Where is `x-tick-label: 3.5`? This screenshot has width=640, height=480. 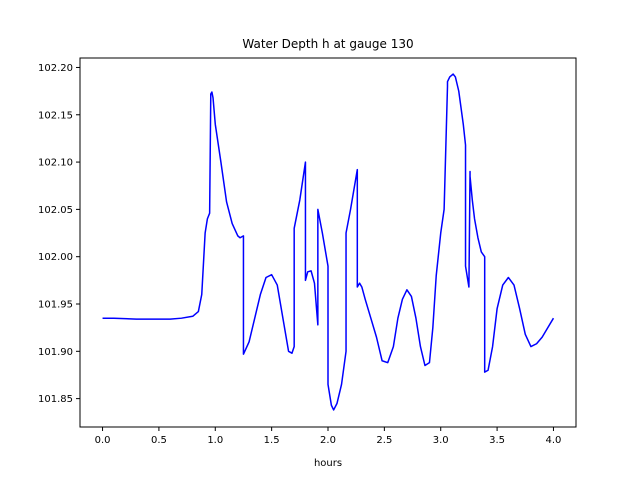
x-tick-label: 3.5 is located at coordinates (497, 440).